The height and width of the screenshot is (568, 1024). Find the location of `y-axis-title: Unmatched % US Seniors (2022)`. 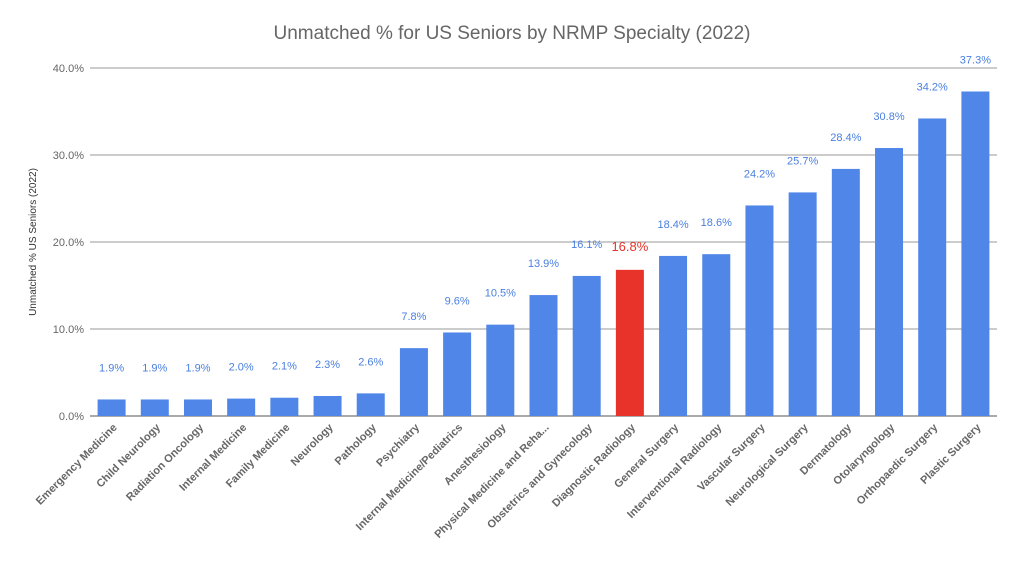

y-axis-title: Unmatched % US Seniors (2022) is located at coordinates (33, 242).